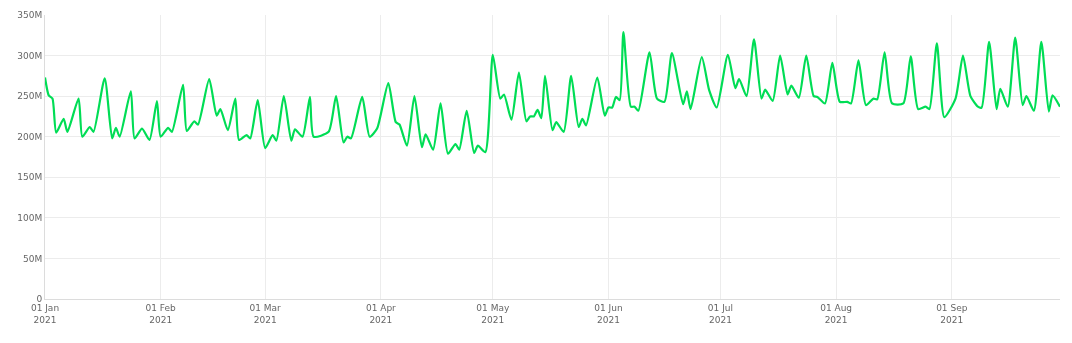 The width and height of the screenshot is (1072, 343). What do you see at coordinates (608, 313) in the screenshot?
I see `x-tick-label: 01 Jun 2021` at bounding box center [608, 313].